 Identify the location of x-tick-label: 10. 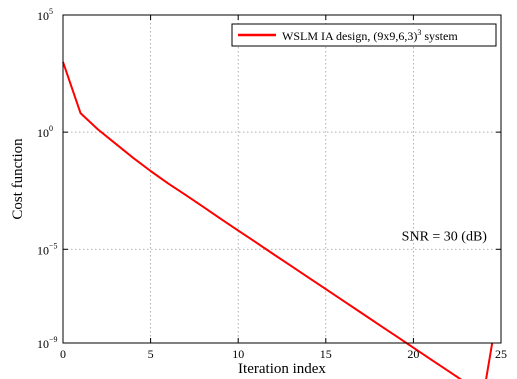
(238, 354).